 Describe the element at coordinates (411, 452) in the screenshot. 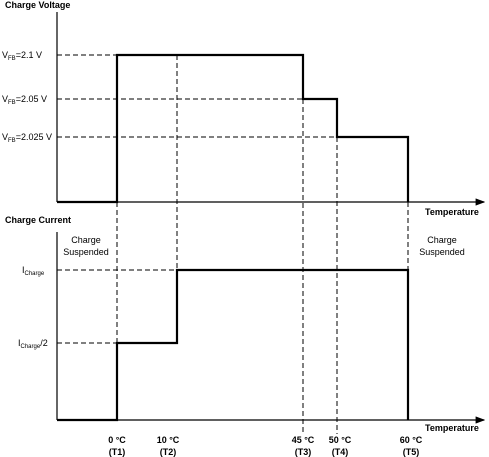

I see `temp-name: (T5)` at that location.